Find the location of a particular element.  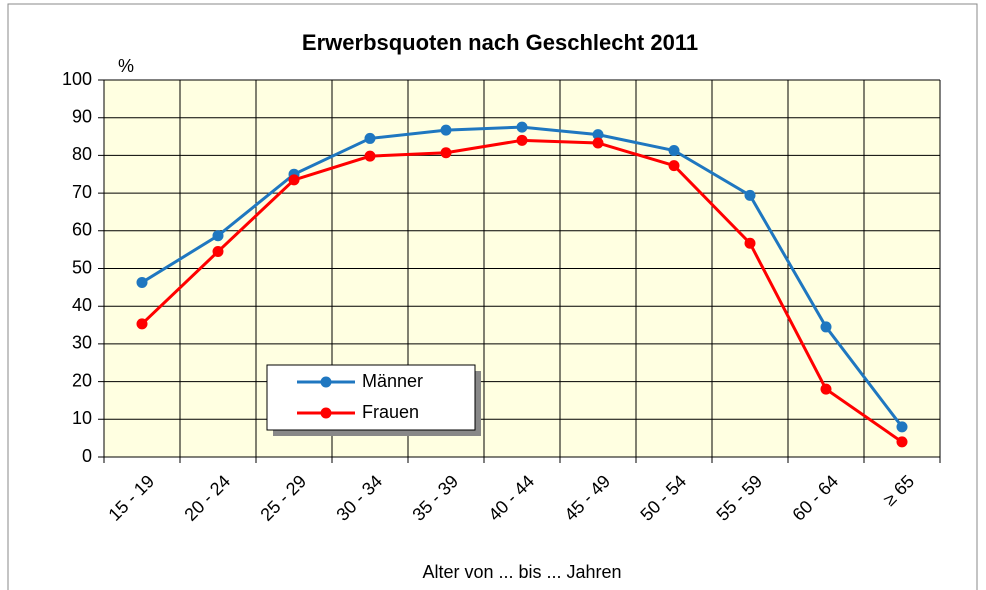

y-tick-label: 90 is located at coordinates (82, 116).